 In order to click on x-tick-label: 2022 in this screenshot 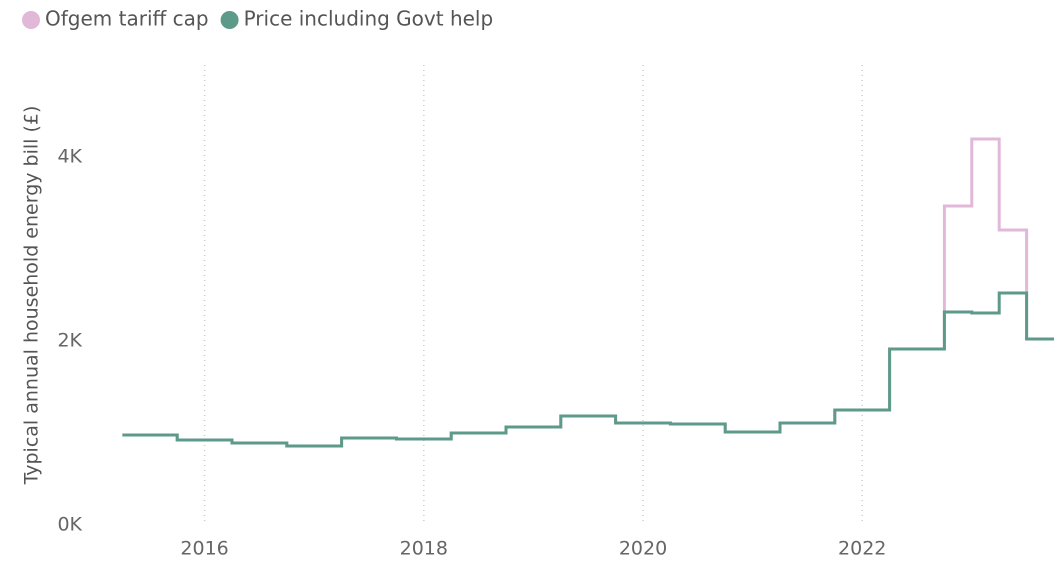, I will do `click(862, 549)`.